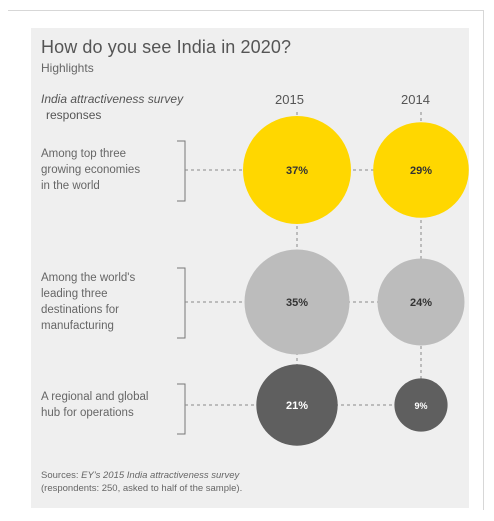 The height and width of the screenshot is (521, 494). I want to click on bubble-2014-row2, so click(421, 302).